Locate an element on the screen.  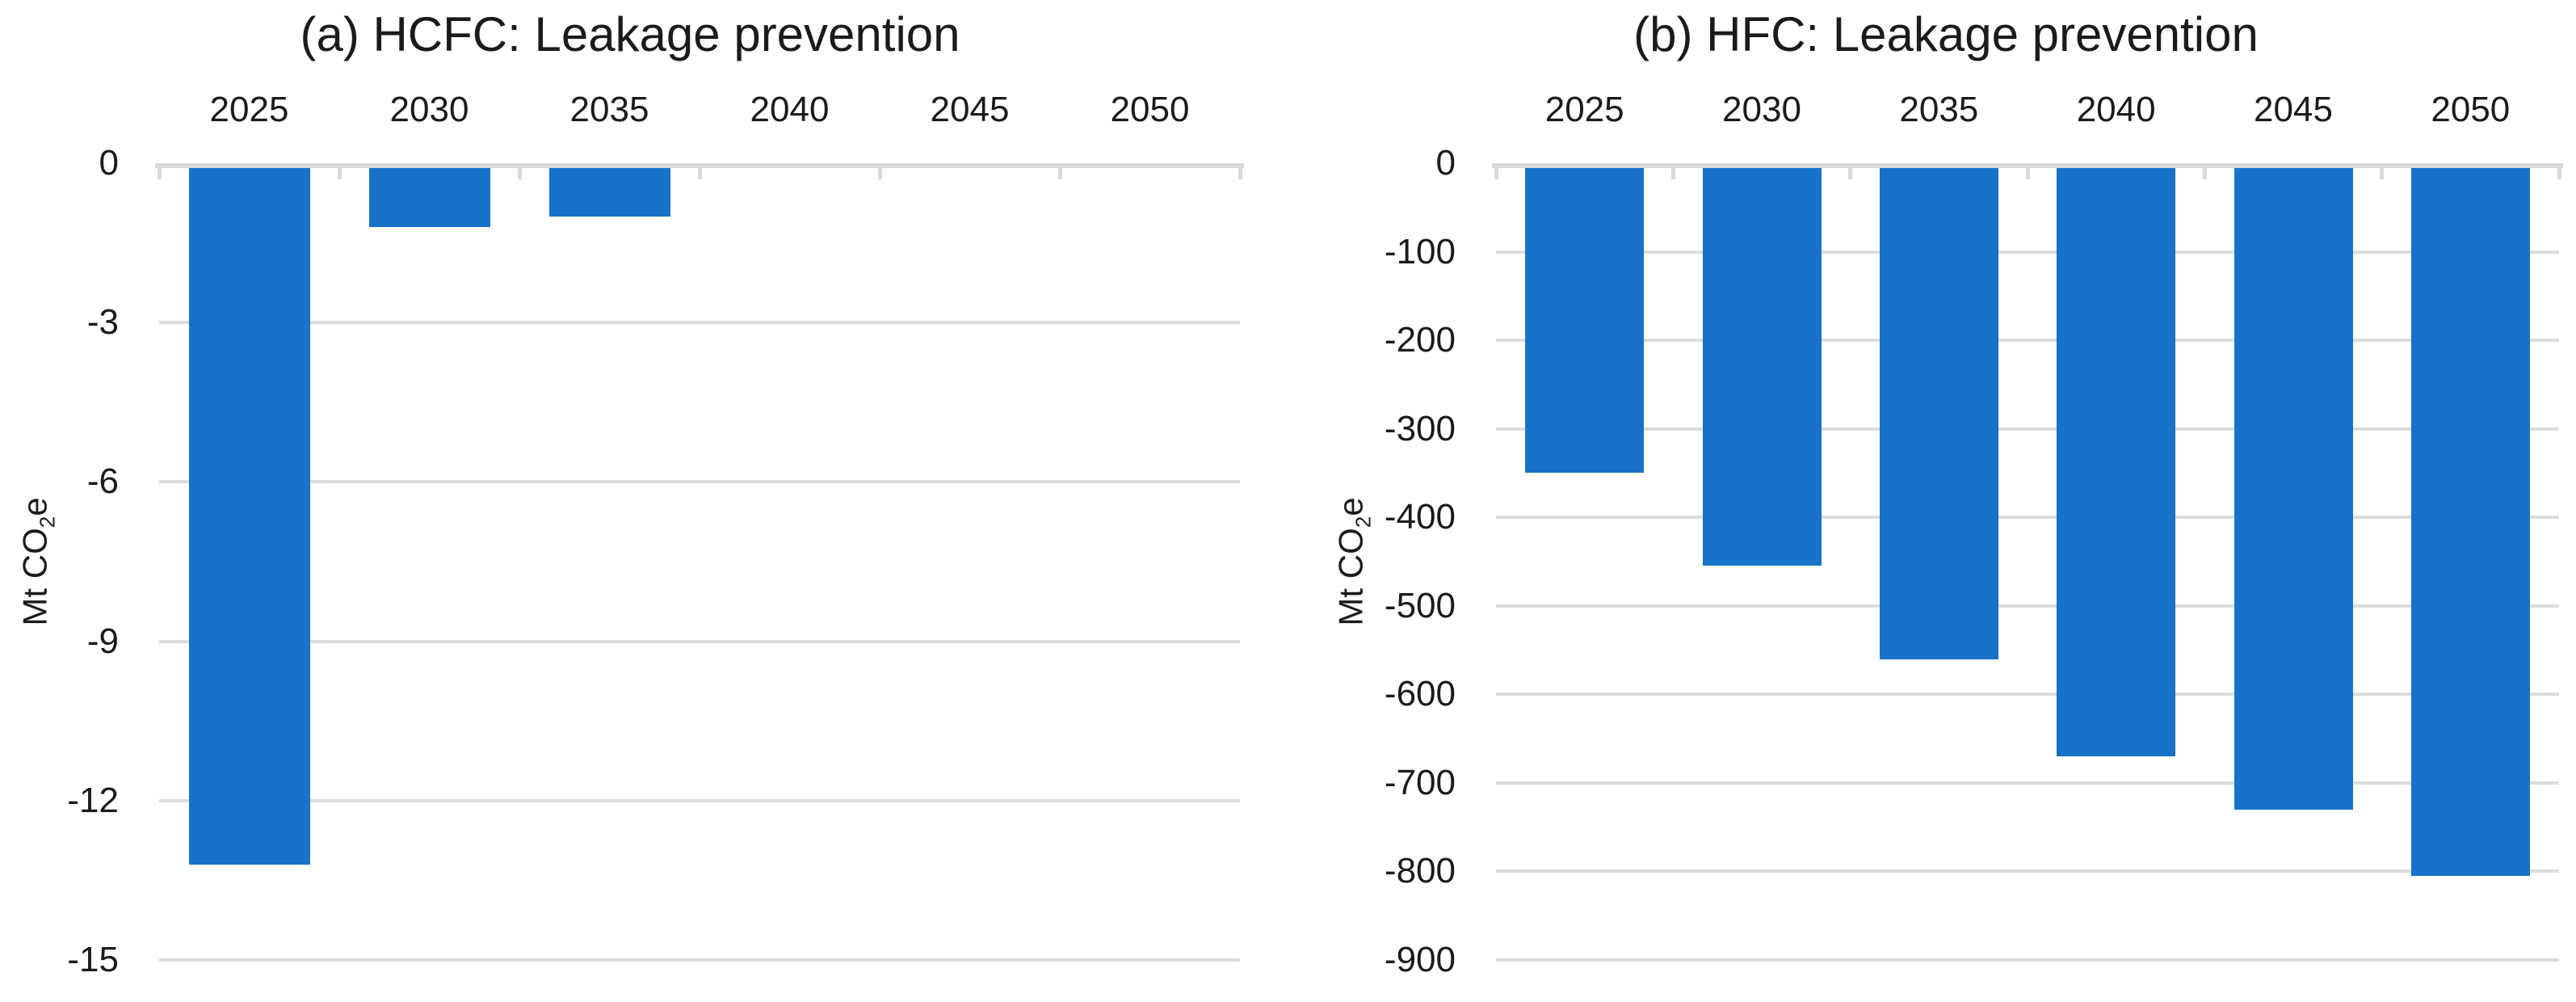
y-tick-label: -3 is located at coordinates (103, 322).